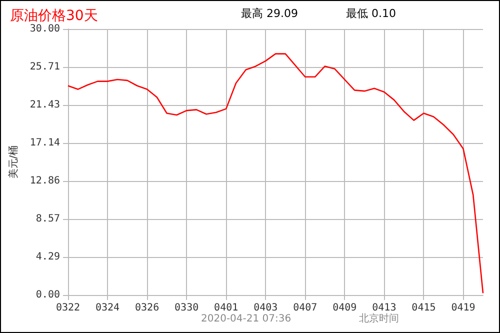 The height and width of the screenshot is (333, 500). I want to click on x-tick-label: 0409, so click(344, 308).